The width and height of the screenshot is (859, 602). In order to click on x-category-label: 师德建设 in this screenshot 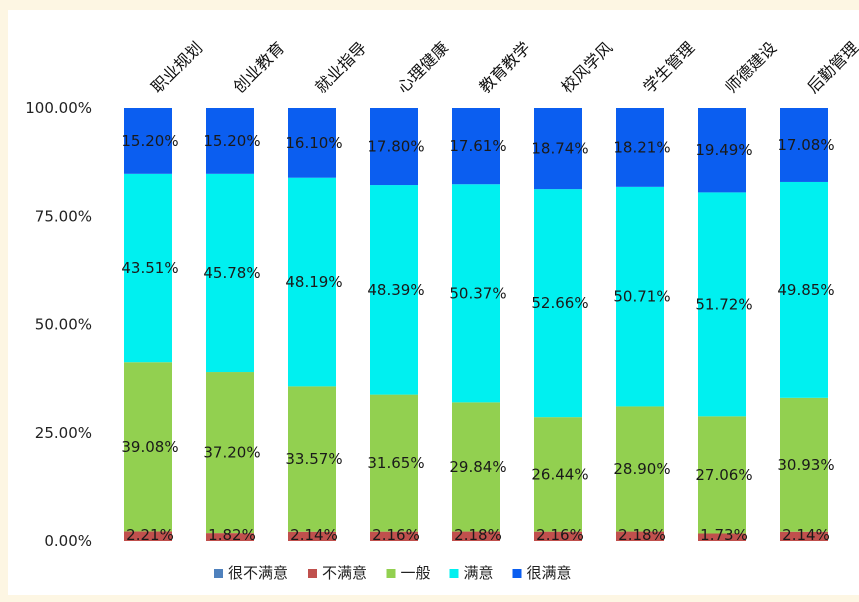, I will do `click(750, 67)`.